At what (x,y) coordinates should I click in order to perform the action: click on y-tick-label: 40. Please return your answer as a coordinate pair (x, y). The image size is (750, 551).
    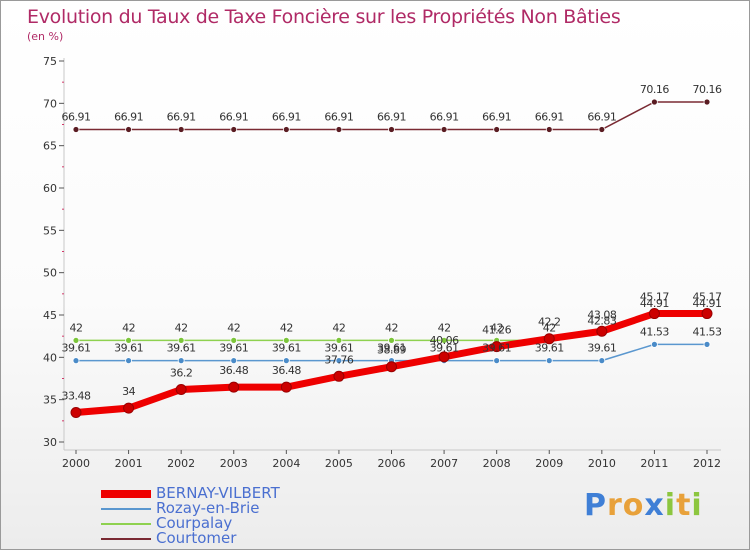
    Looking at the image, I should click on (50, 357).